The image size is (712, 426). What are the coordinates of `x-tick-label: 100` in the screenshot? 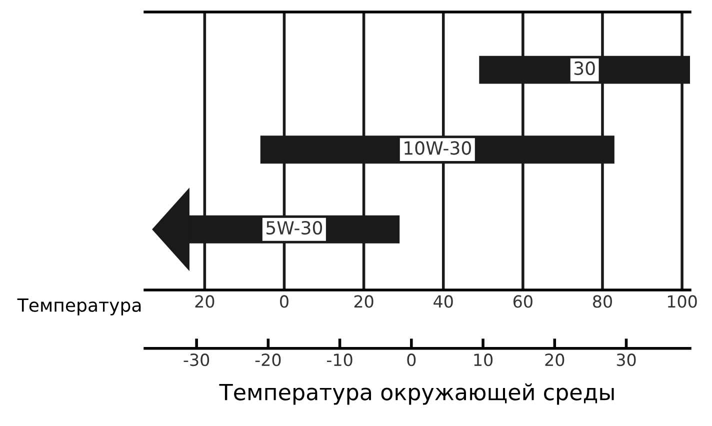 It's located at (682, 301).